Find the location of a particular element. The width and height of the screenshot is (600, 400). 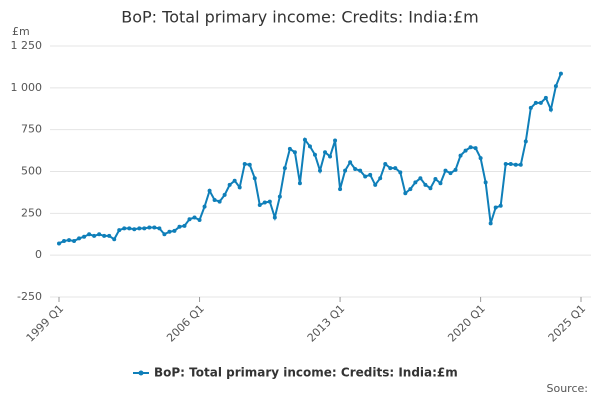

x-tick-label: 2025 Q1 is located at coordinates (567, 323).